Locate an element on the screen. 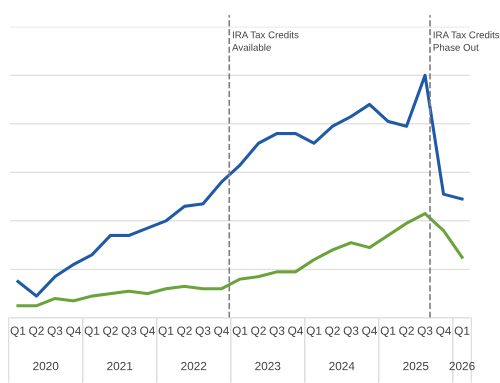 This screenshot has width=500, height=383. text: 2022 is located at coordinates (193, 366).